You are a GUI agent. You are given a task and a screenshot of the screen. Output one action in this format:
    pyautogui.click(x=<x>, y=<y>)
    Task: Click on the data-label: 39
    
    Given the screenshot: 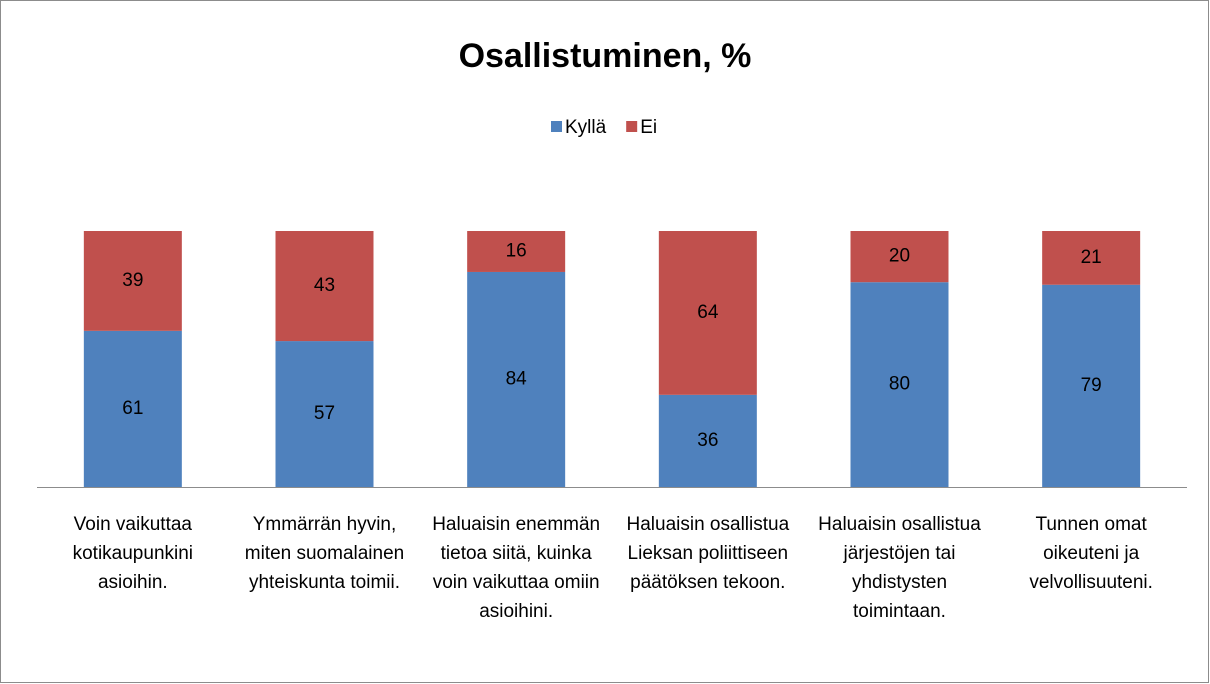 What is the action you would take?
    pyautogui.click(x=132, y=280)
    